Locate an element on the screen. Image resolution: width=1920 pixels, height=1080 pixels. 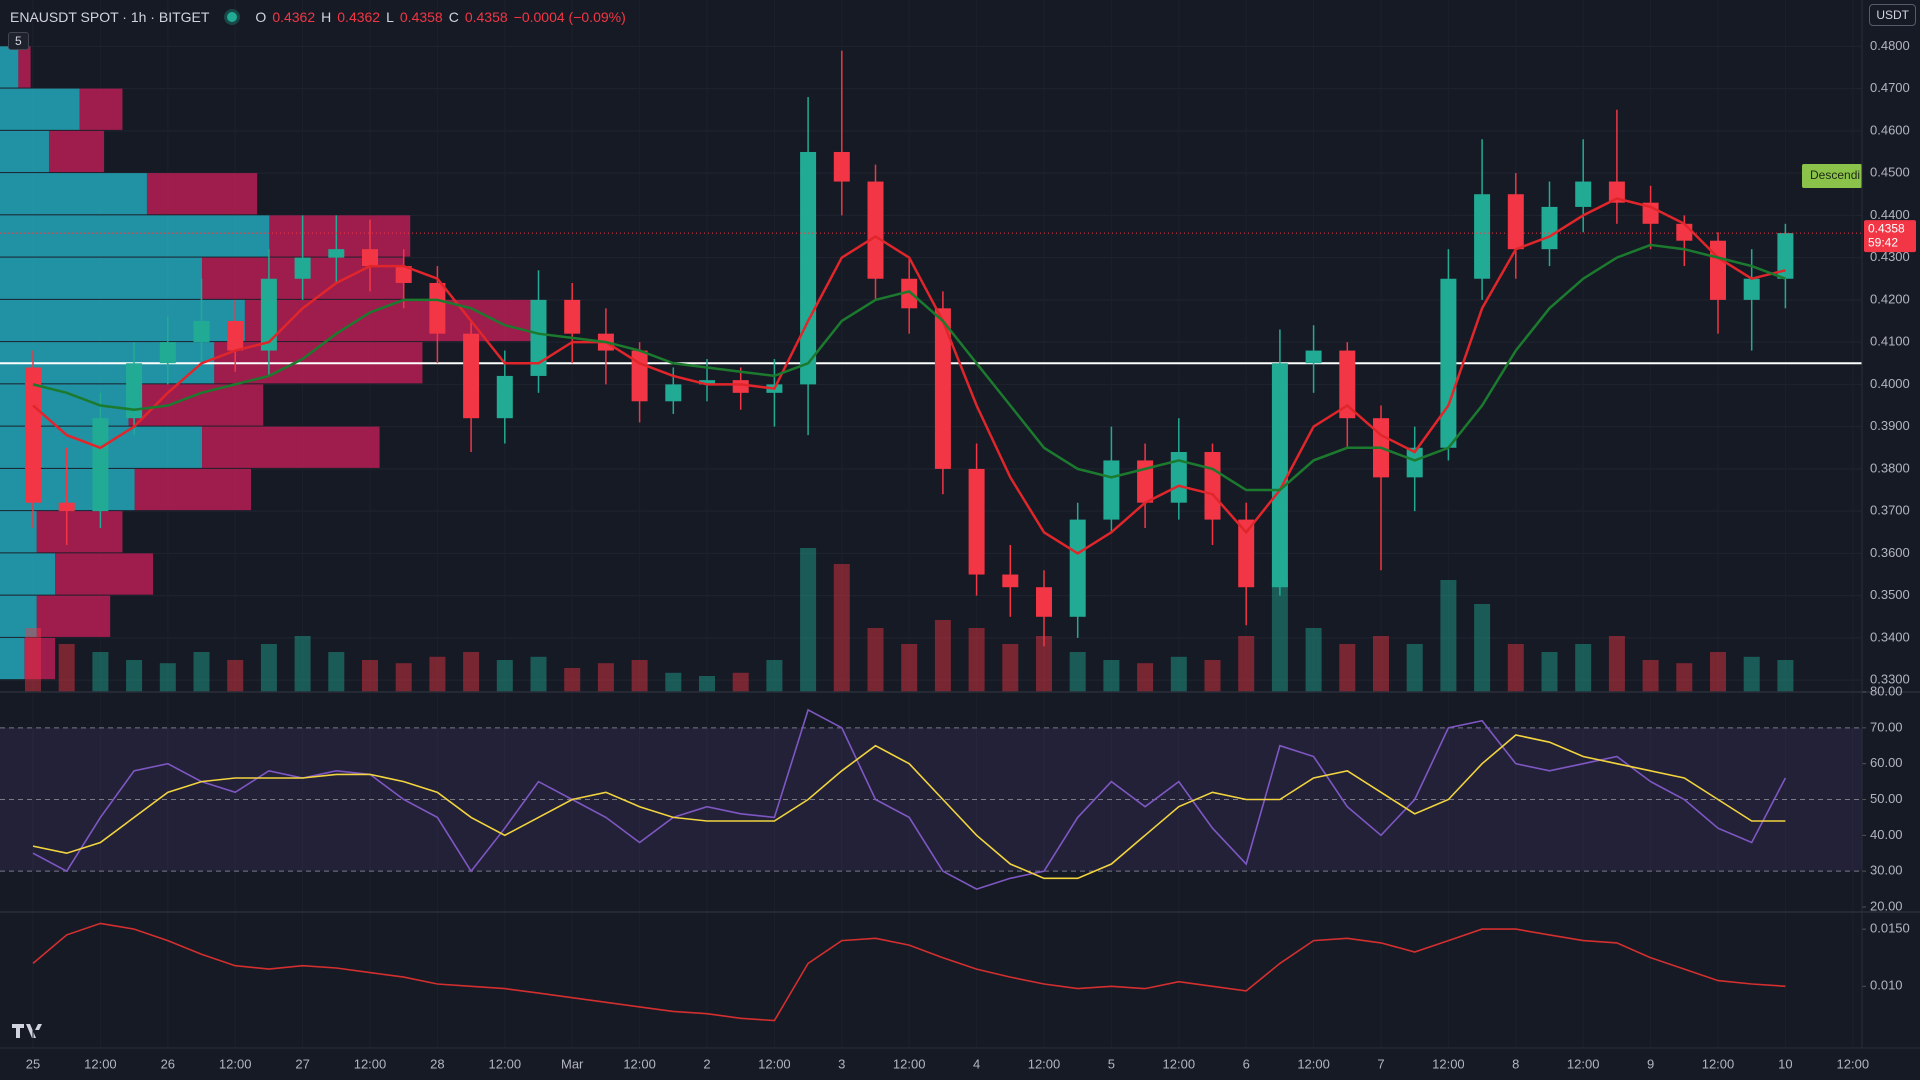
last-price-label: 0.4358 is located at coordinates (1886, 228).